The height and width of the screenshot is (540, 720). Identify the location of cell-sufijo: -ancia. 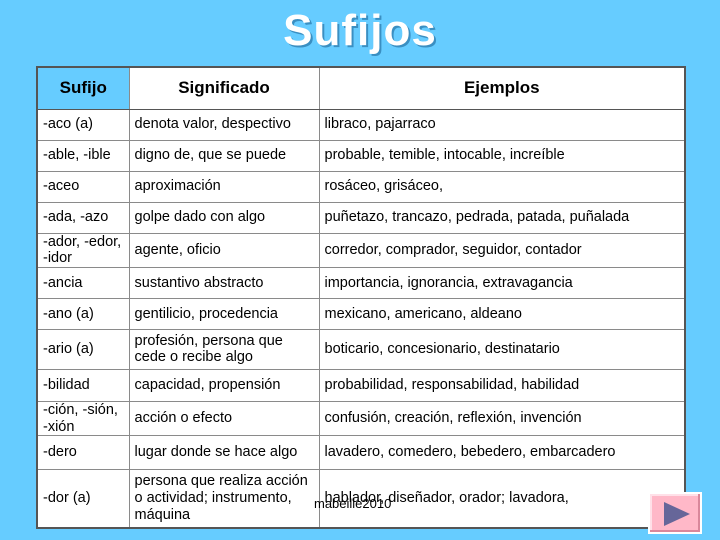
(83, 282).